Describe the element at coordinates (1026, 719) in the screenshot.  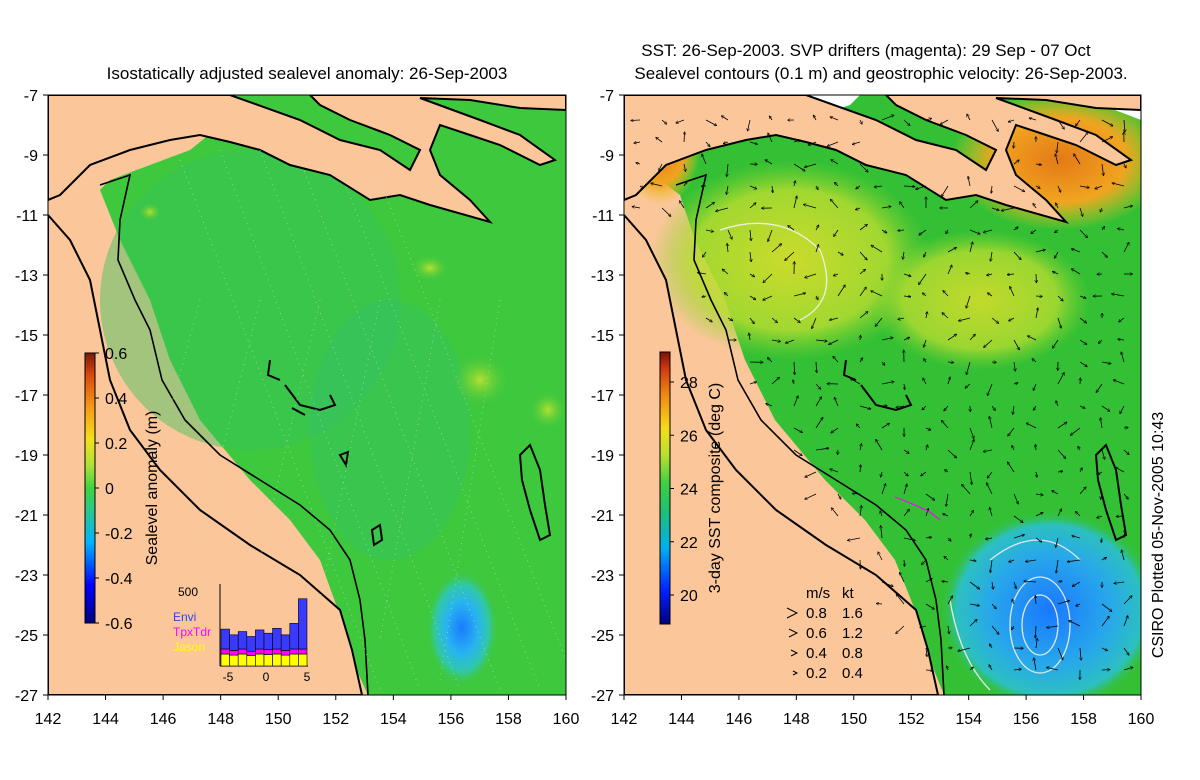
I see `right-lon-tick-label: 156` at that location.